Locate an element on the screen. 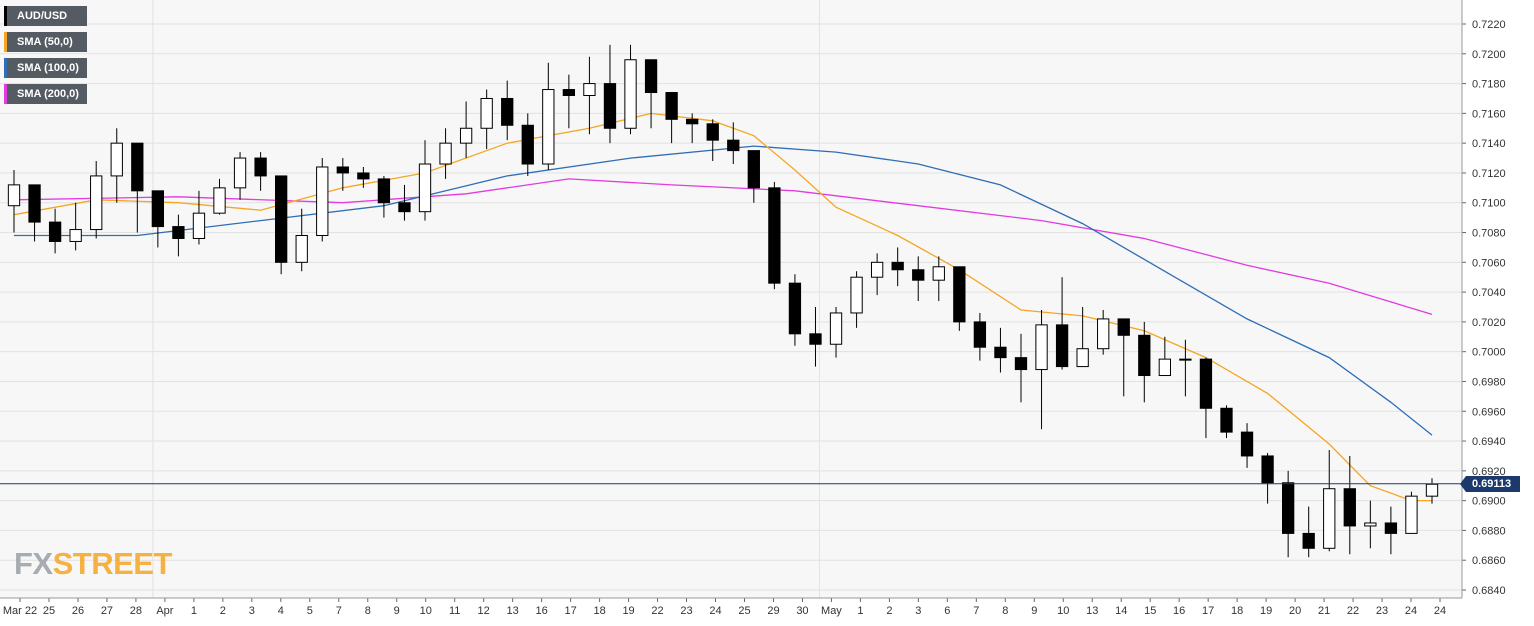 The height and width of the screenshot is (626, 1534). y-tick-label: 0.6860 is located at coordinates (1489, 561).